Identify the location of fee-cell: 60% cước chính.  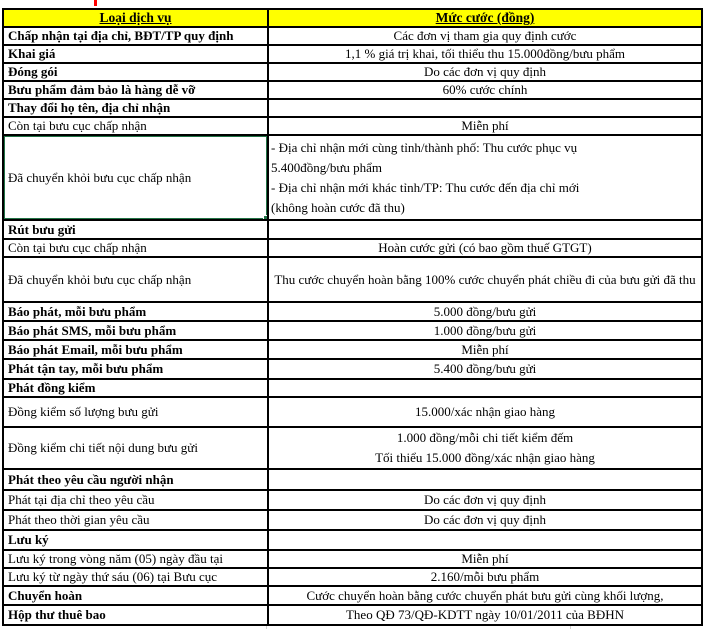
(485, 90).